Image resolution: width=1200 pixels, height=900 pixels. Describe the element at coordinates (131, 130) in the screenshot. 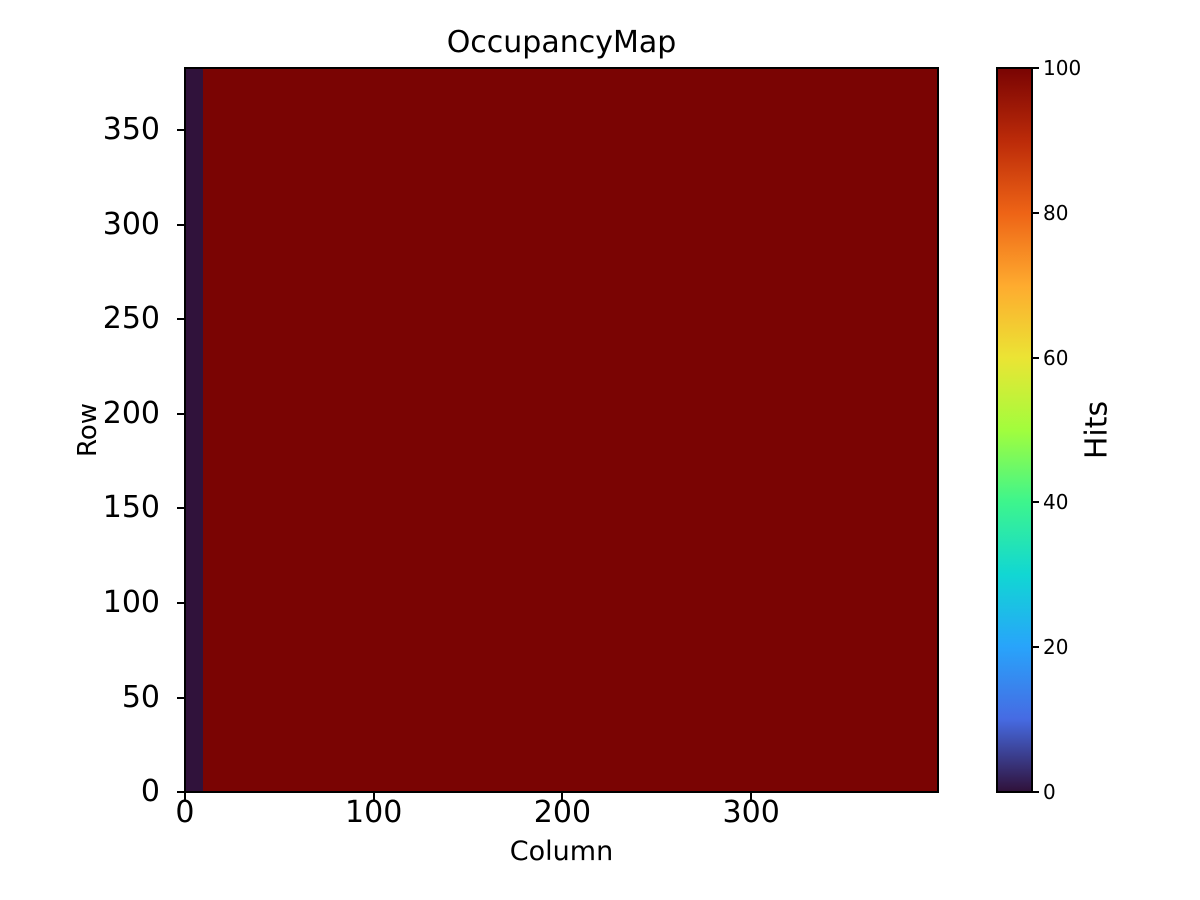

I see `y-tick-label: 350` at that location.